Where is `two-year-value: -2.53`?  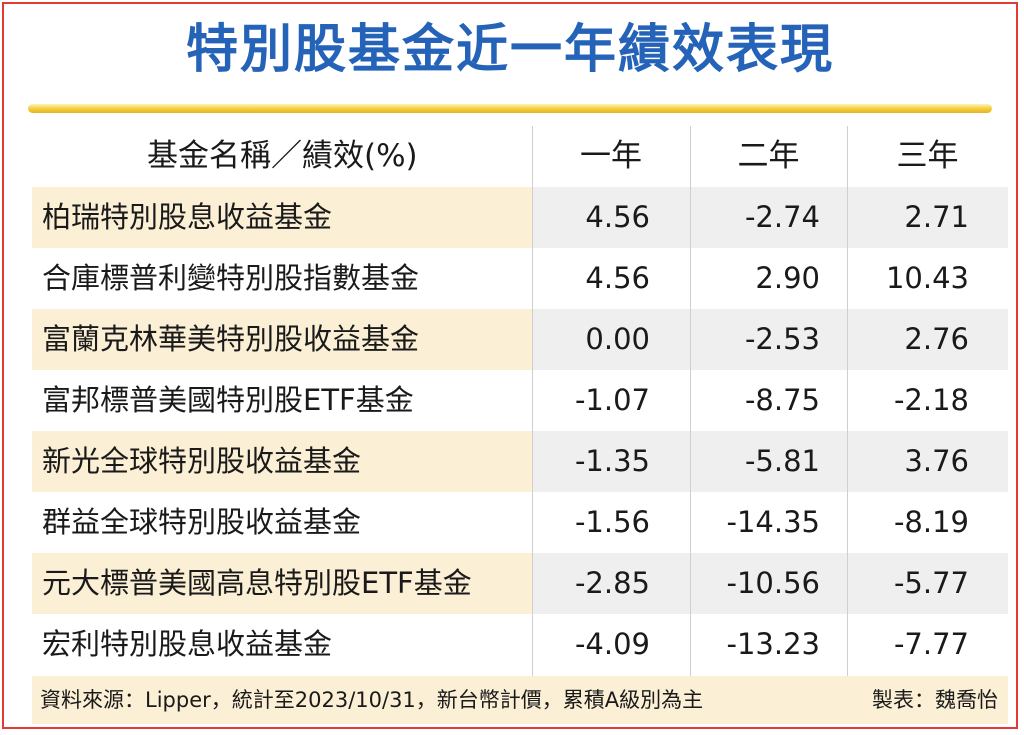 two-year-value: -2.53 is located at coordinates (782, 339).